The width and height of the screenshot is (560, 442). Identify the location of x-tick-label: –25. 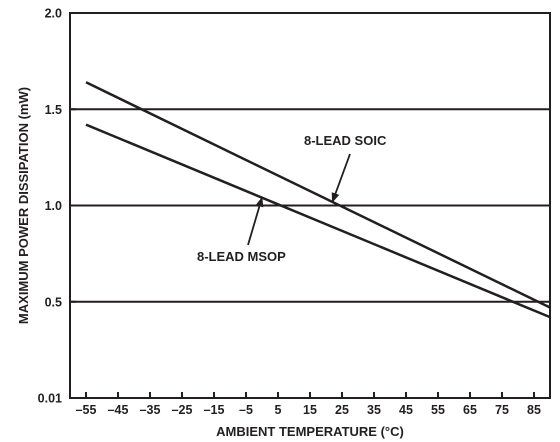
(182, 410).